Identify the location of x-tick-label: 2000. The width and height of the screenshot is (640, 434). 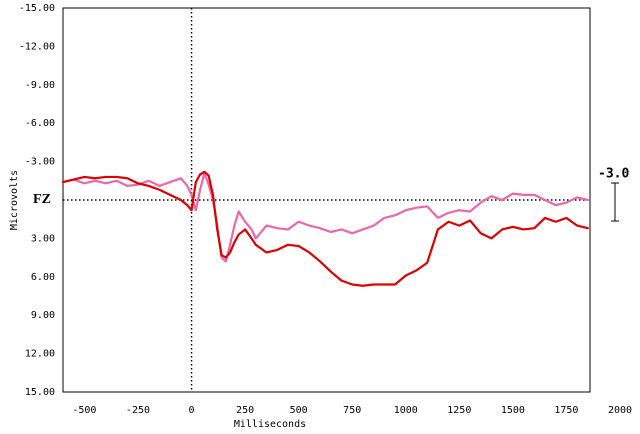
(620, 410).